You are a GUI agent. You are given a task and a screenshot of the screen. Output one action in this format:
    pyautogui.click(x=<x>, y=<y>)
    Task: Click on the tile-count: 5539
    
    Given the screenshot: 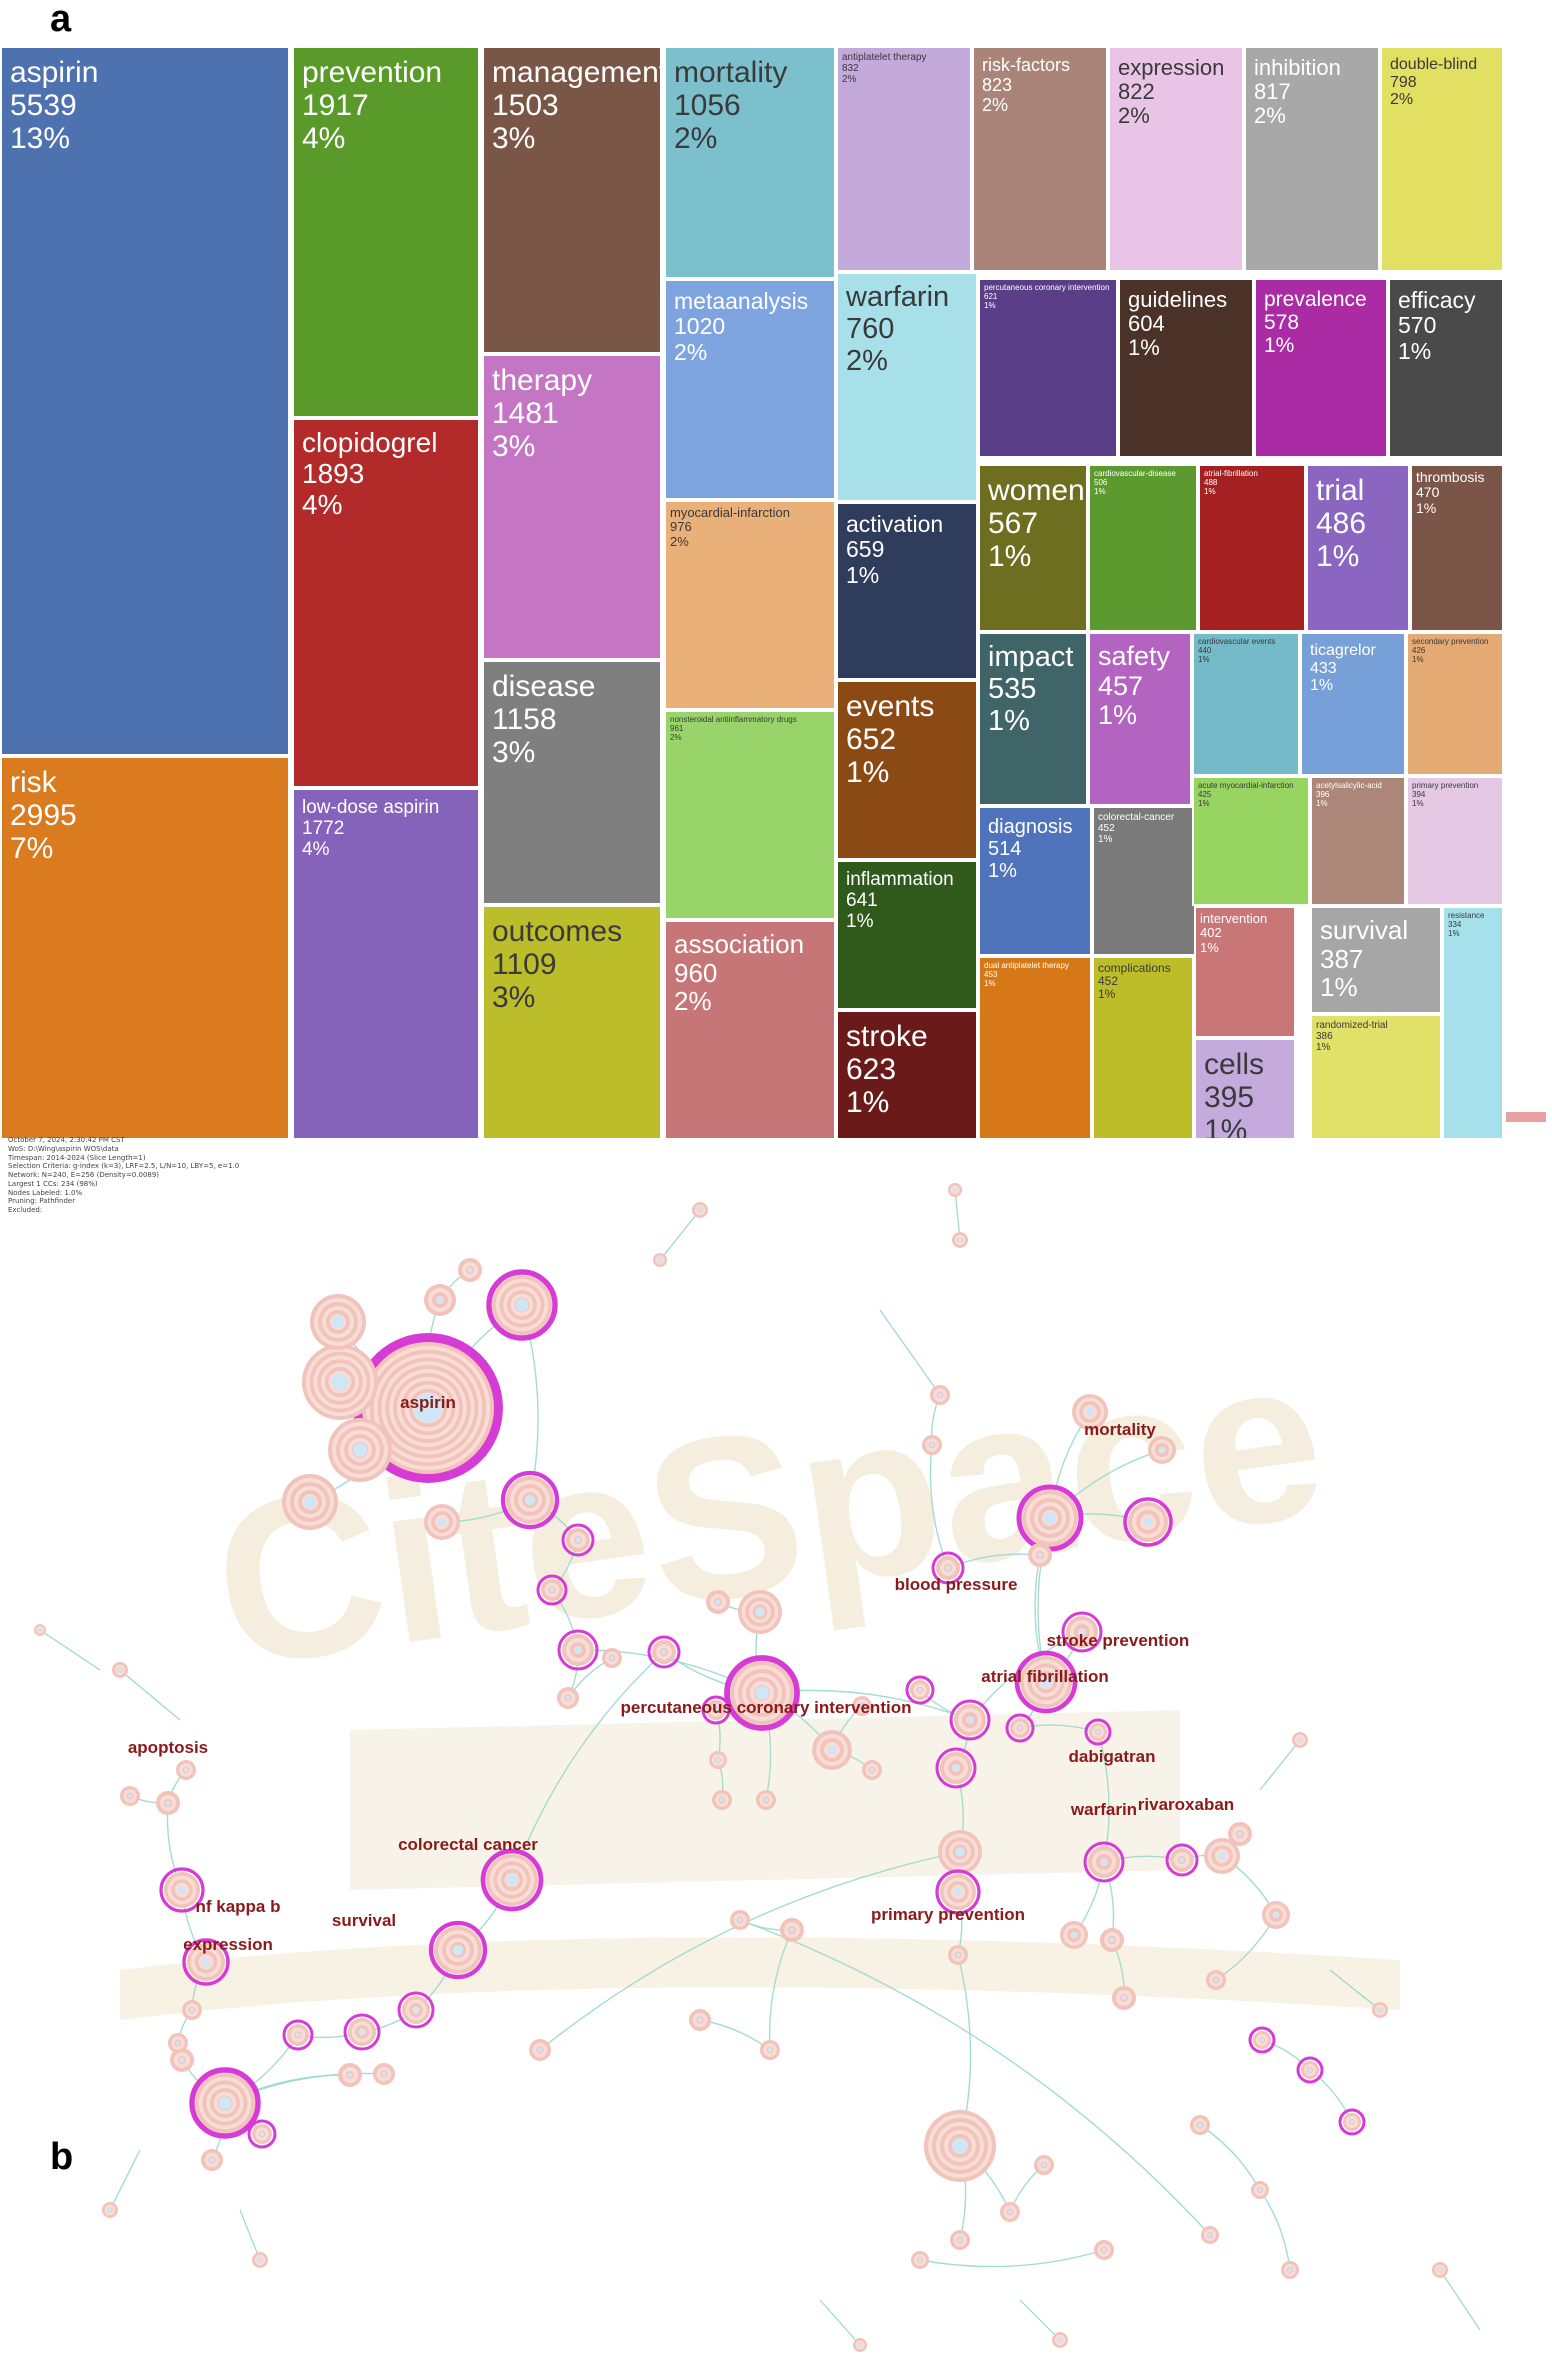 What is the action you would take?
    pyautogui.click(x=43, y=105)
    